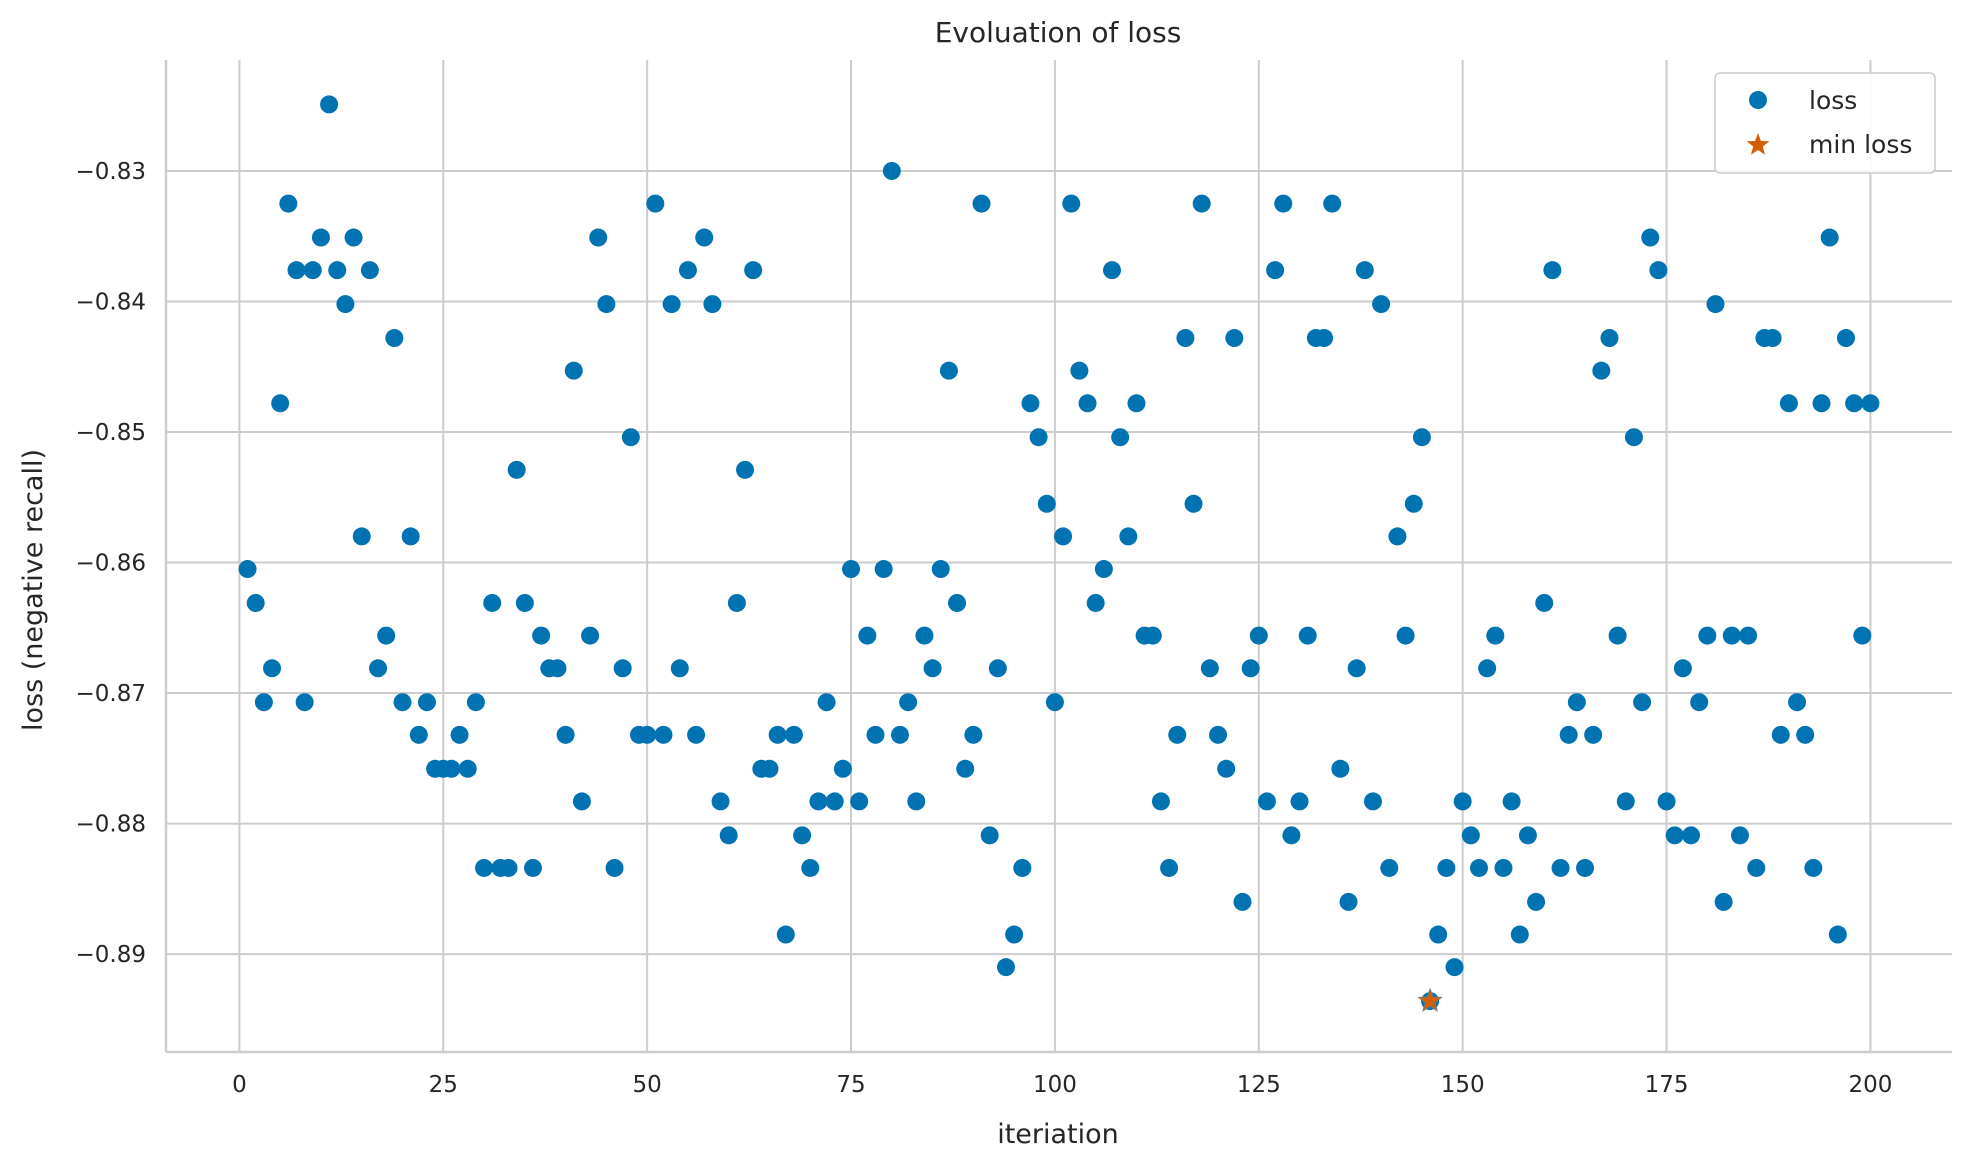  I want to click on y-tick-label: −0.88, so click(111, 825).